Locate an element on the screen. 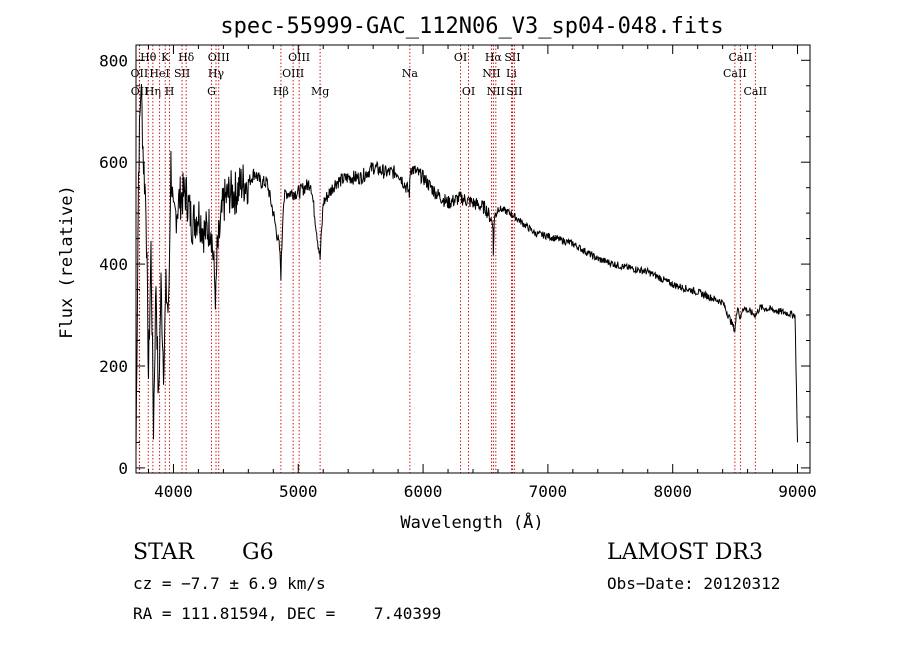 The width and height of the screenshot is (900, 649). line-label: K is located at coordinates (165, 57).